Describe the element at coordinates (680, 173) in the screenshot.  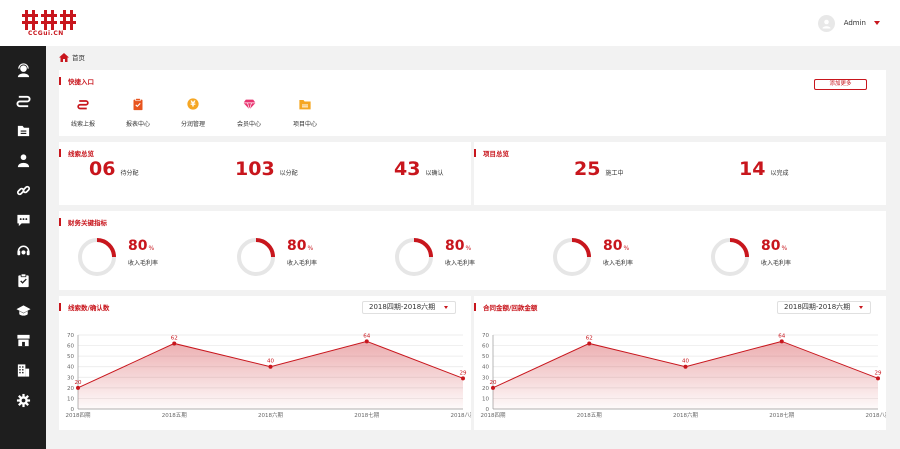
I see `projects-overview-card: 项目总览 25 施工中 14 以完成` at that location.